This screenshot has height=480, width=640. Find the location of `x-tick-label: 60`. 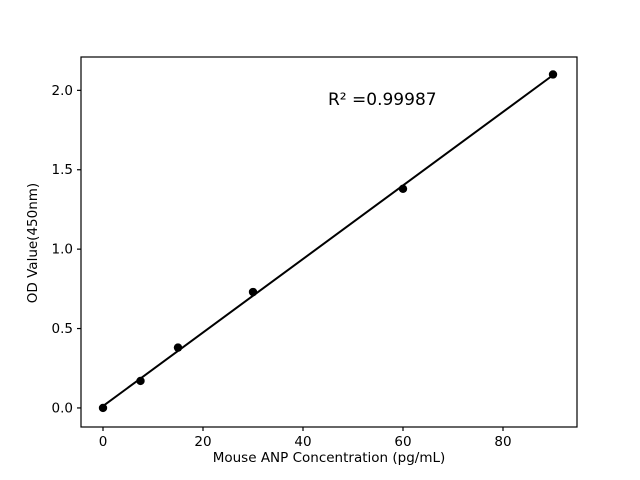

x-tick-label: 60 is located at coordinates (402, 442).